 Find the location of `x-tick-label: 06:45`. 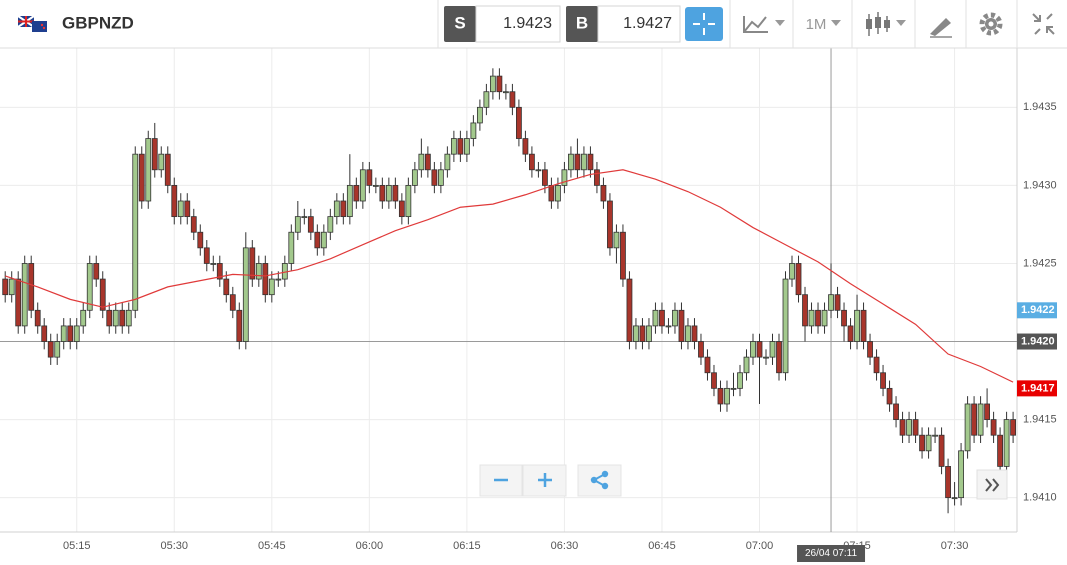

x-tick-label: 06:45 is located at coordinates (662, 546).